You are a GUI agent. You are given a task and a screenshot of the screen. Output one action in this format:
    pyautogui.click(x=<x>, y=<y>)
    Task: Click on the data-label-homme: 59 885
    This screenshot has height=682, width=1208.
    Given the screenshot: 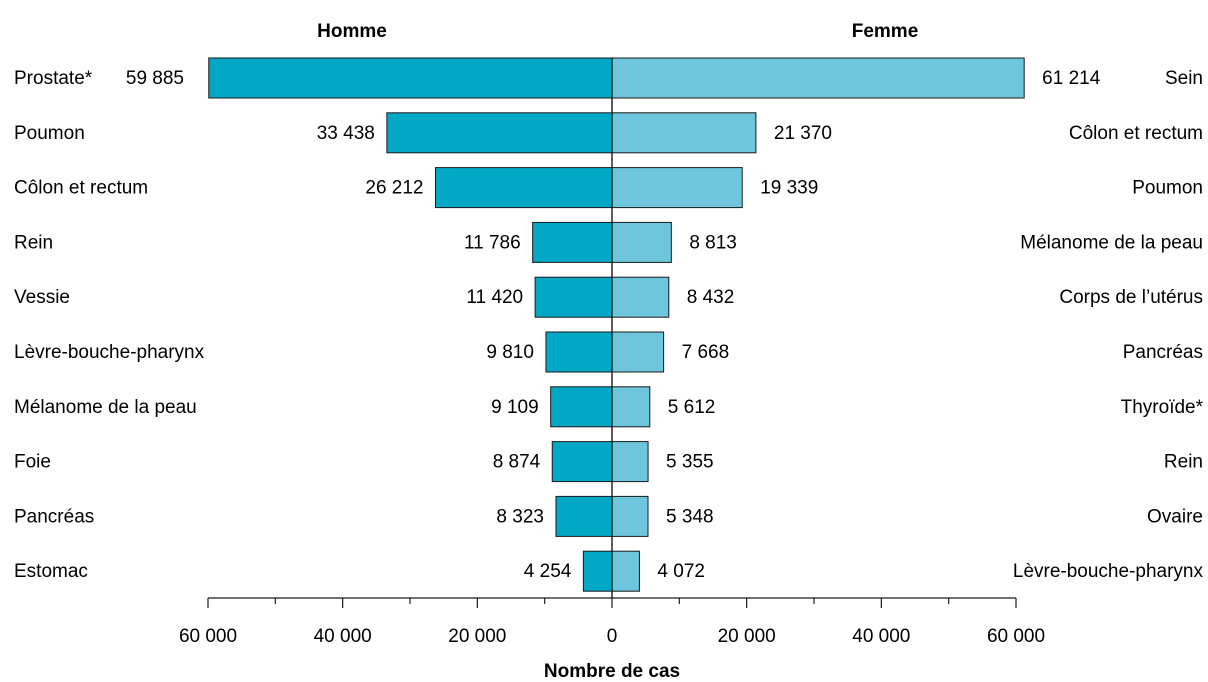 What is the action you would take?
    pyautogui.click(x=155, y=78)
    